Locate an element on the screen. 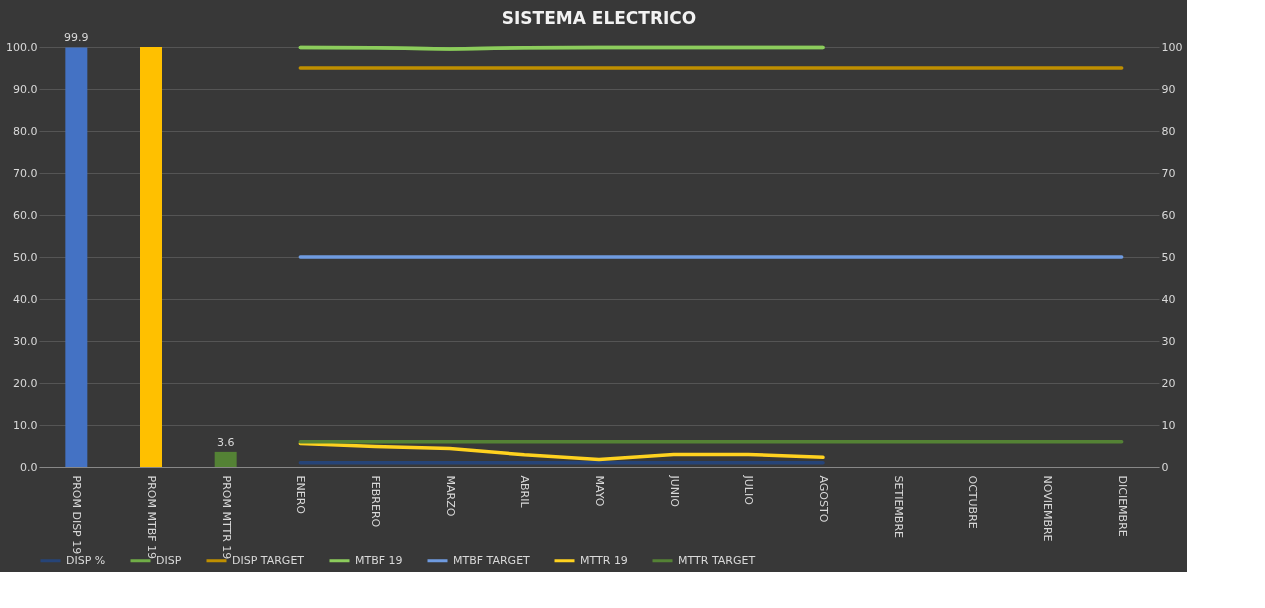  x-tick-label: JULIO is located at coordinates (749, 490).